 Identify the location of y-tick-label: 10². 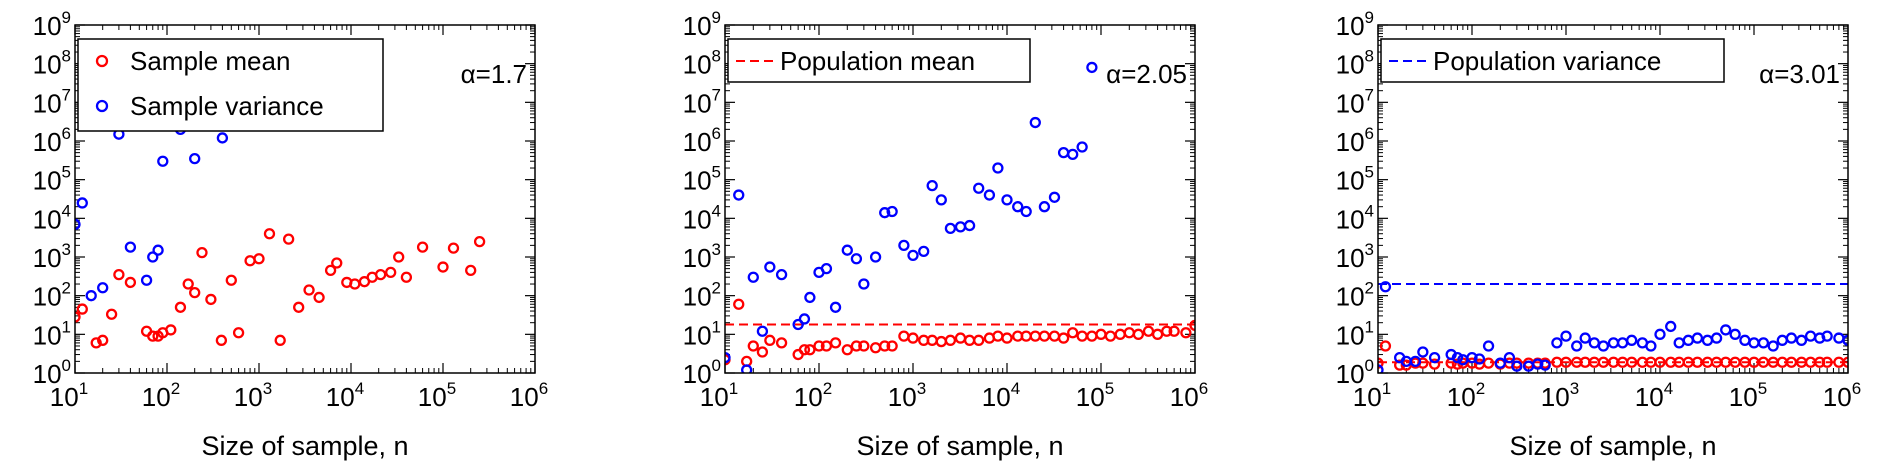
(702, 295).